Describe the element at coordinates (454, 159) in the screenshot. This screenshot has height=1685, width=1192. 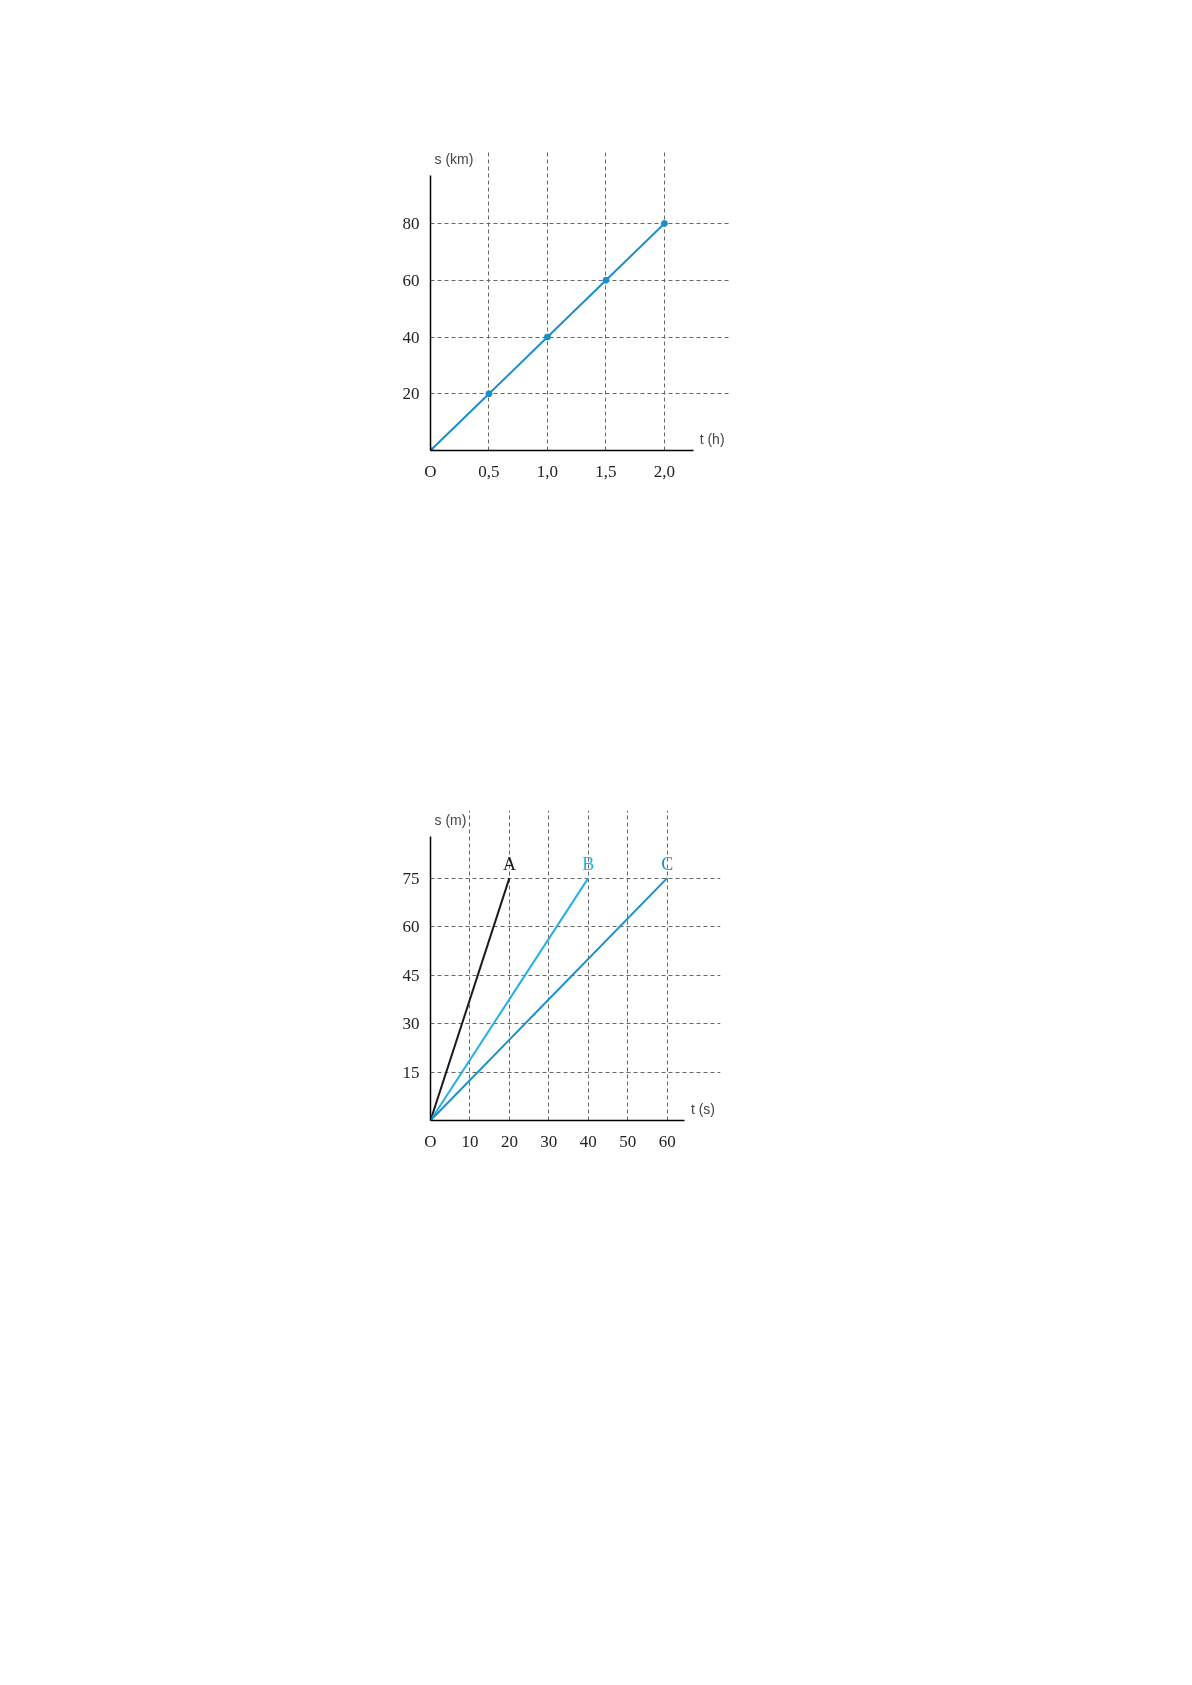
I see `y-axis-title: s (km)` at that location.